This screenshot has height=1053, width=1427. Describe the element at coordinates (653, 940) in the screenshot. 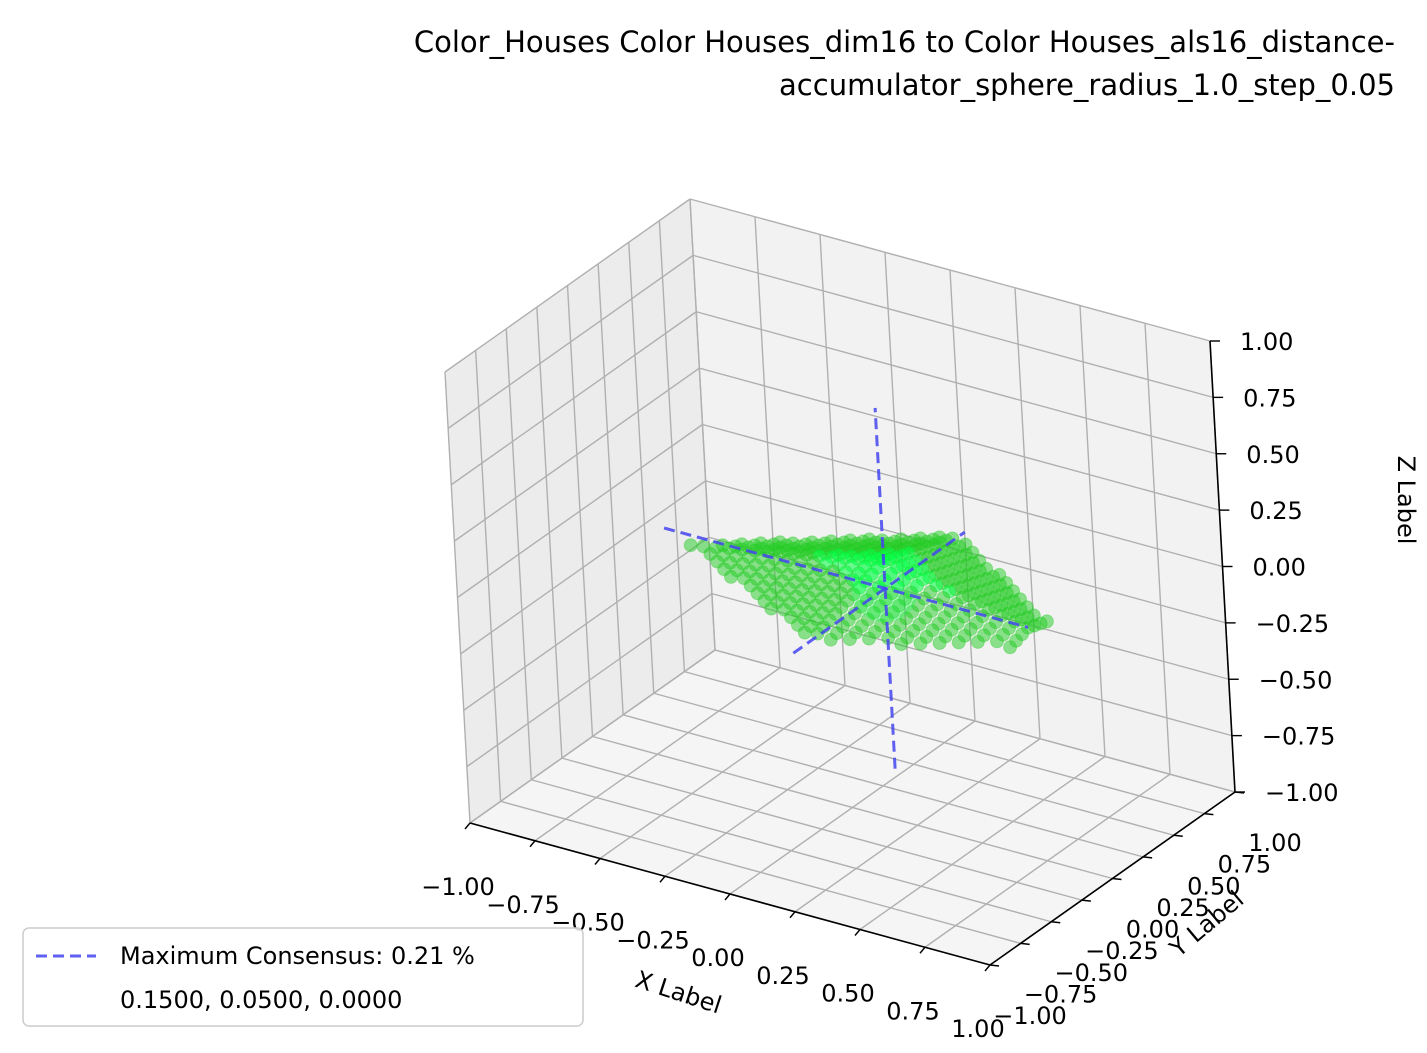

I see `x-tick-label: −0.25` at that location.